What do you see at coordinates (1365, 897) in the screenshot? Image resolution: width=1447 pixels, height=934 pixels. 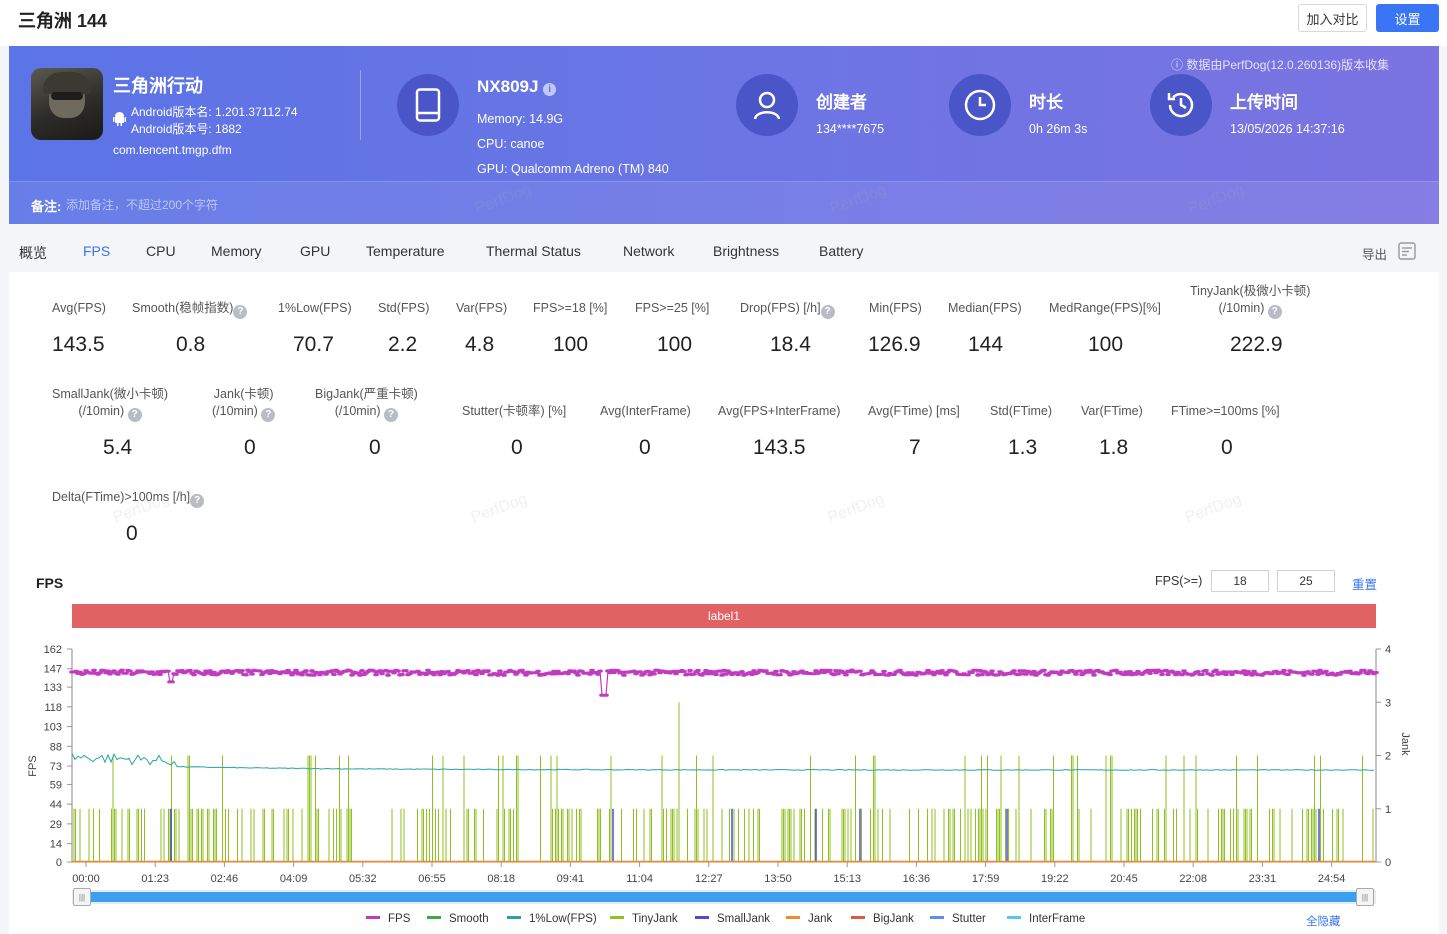 I see `zoom-handle-right: |||` at bounding box center [1365, 897].